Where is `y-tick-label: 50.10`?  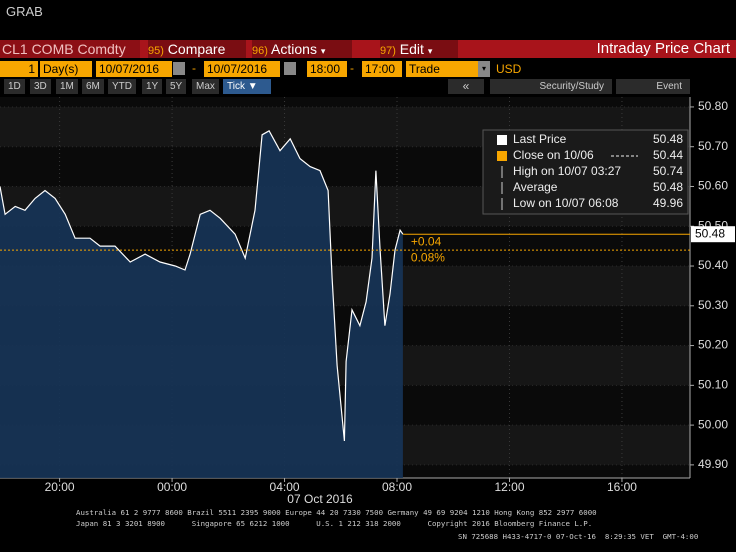
y-tick-label: 50.10 is located at coordinates (713, 385).